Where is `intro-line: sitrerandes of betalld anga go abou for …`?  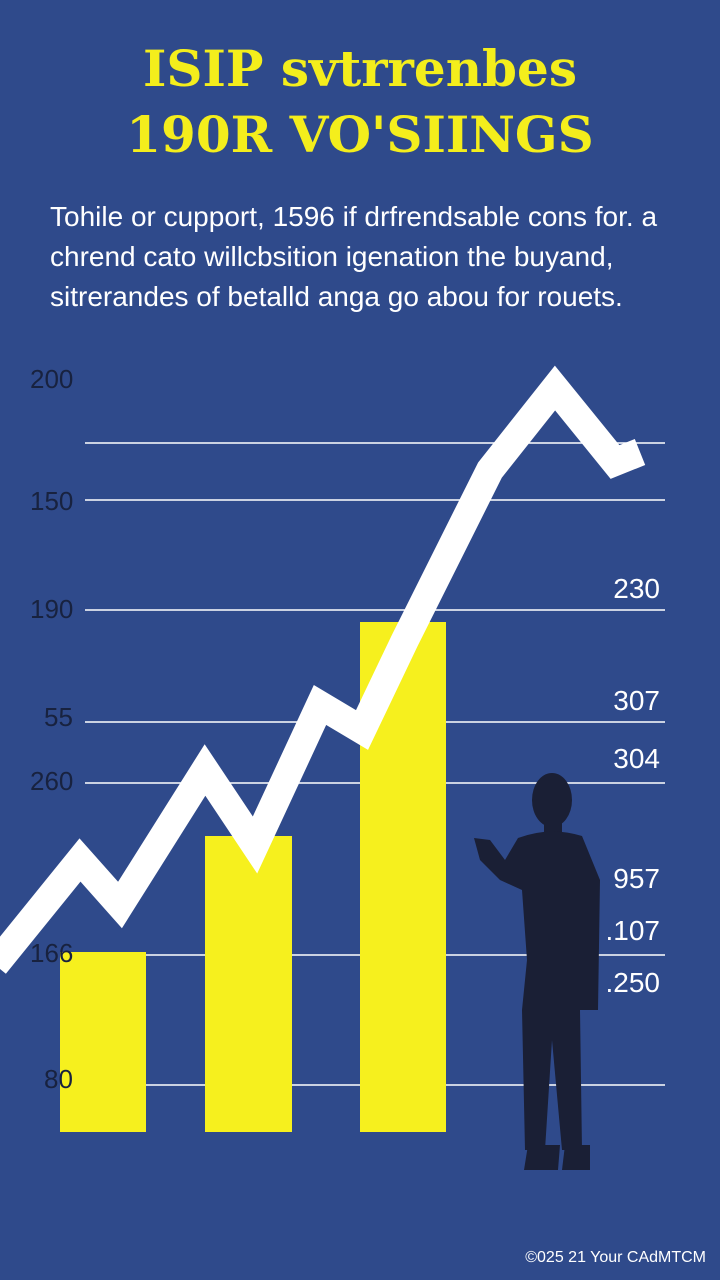 intro-line: sitrerandes of betalld anga go abou for … is located at coordinates (336, 296).